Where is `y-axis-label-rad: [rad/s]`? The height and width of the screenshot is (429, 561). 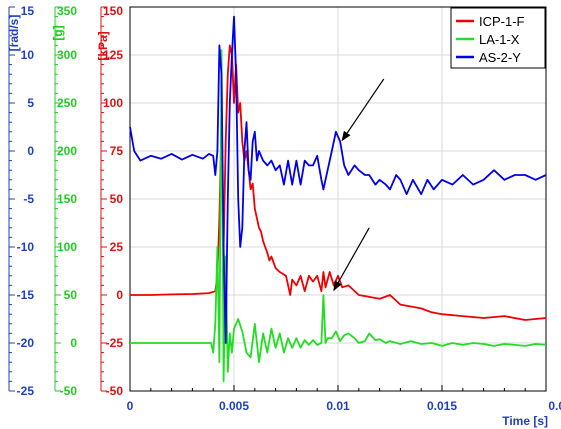 y-axis-label-rad: [rad/s] is located at coordinates (14, 33).